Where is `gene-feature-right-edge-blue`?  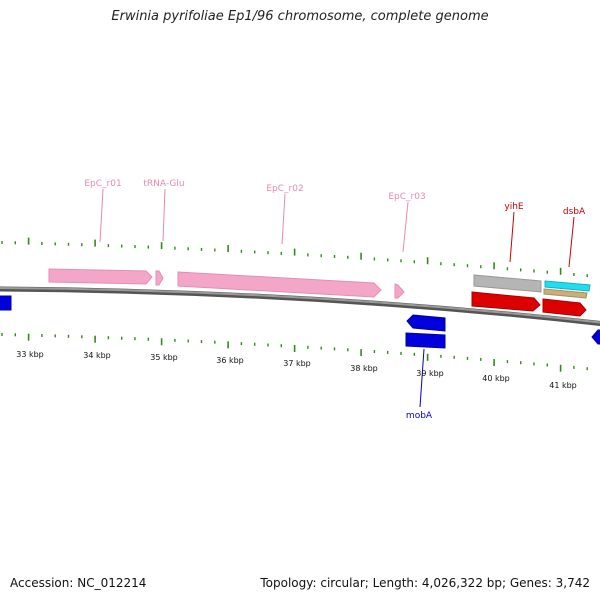 gene-feature-right-edge-blue is located at coordinates (595, 337).